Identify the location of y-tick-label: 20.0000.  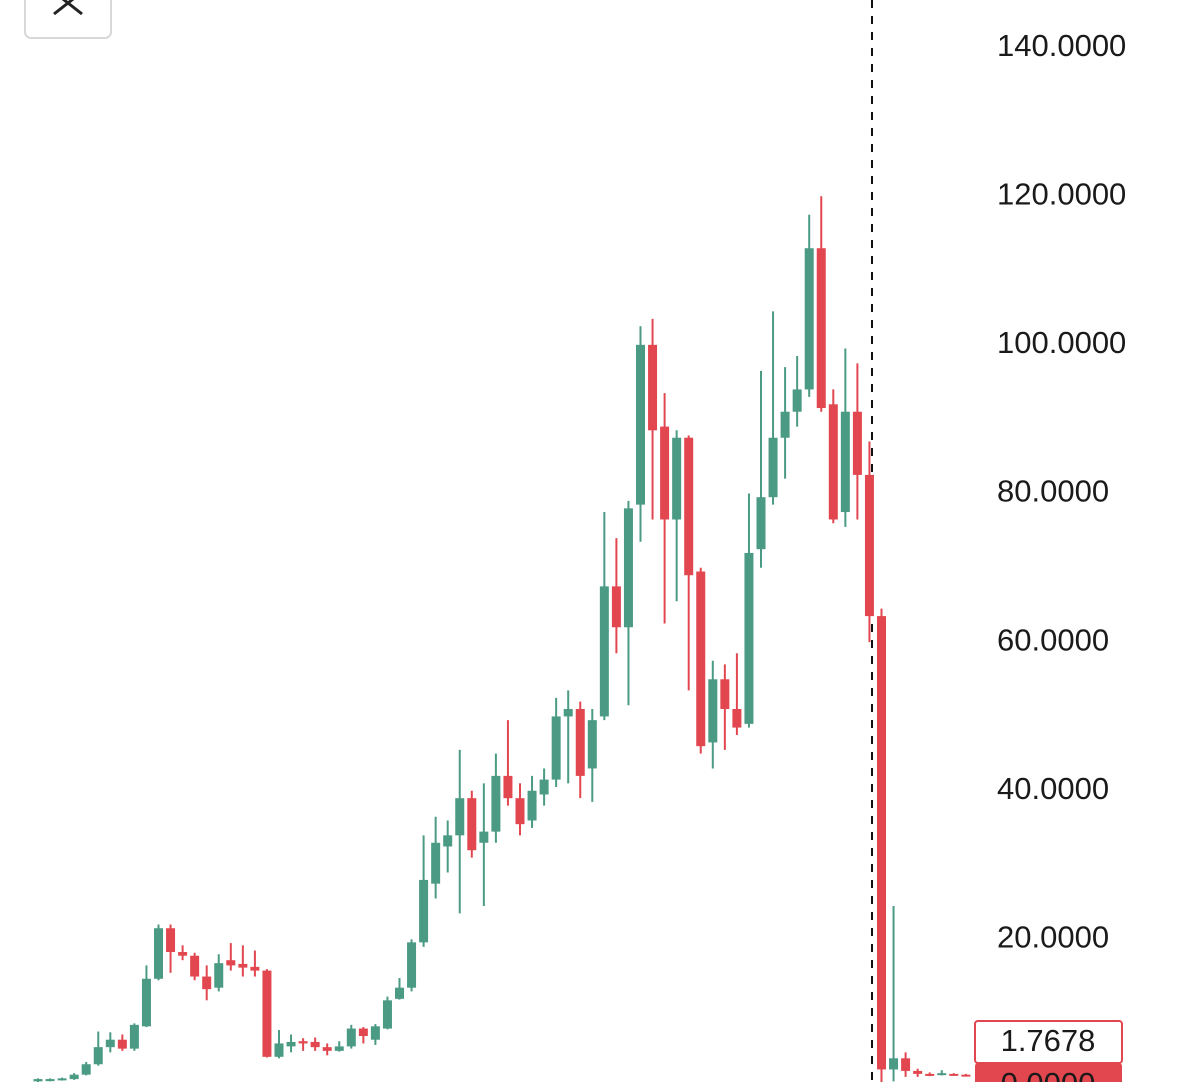
(1053, 937).